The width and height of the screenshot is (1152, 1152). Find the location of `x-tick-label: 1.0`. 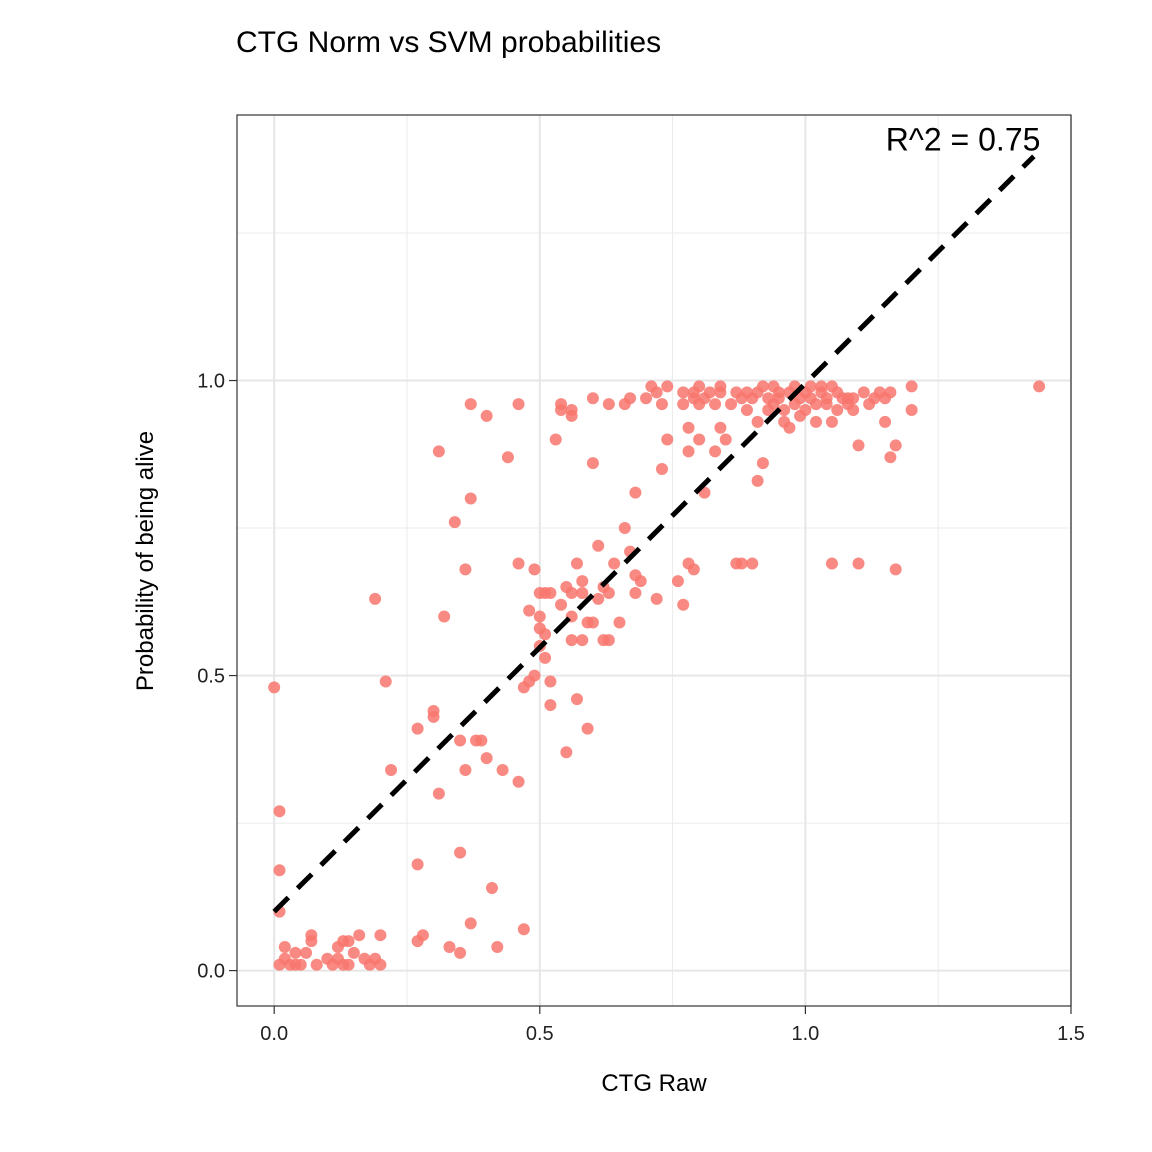

x-tick-label: 1.0 is located at coordinates (805, 1034).